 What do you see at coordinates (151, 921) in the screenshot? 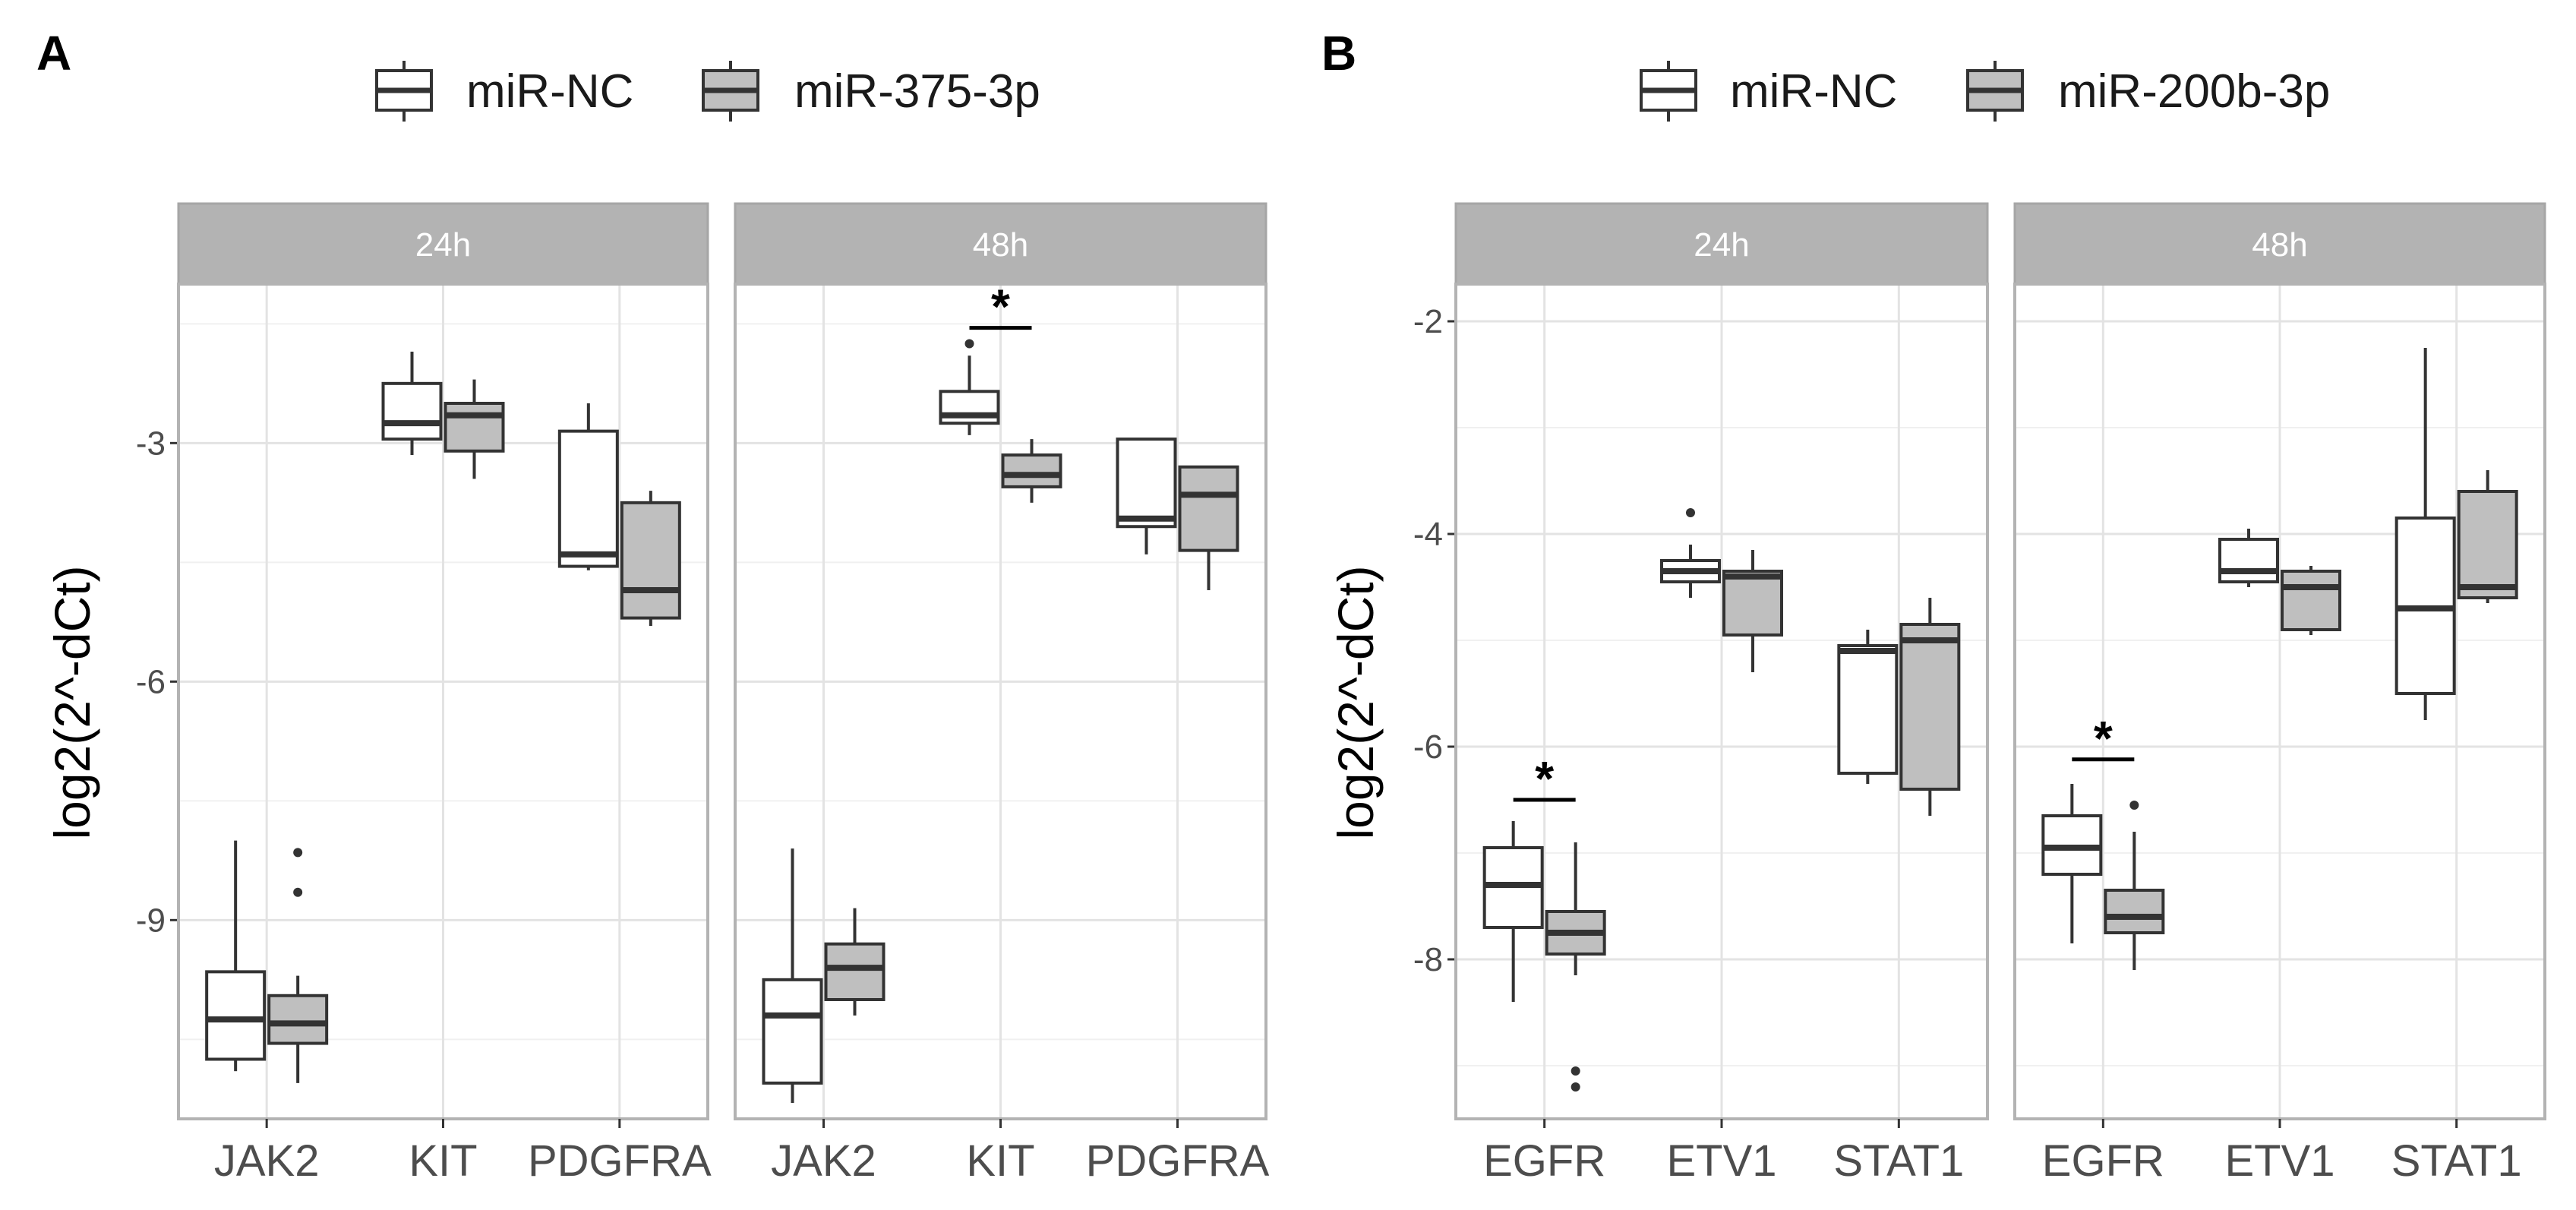
I see `y-tick-label: -9` at bounding box center [151, 921].